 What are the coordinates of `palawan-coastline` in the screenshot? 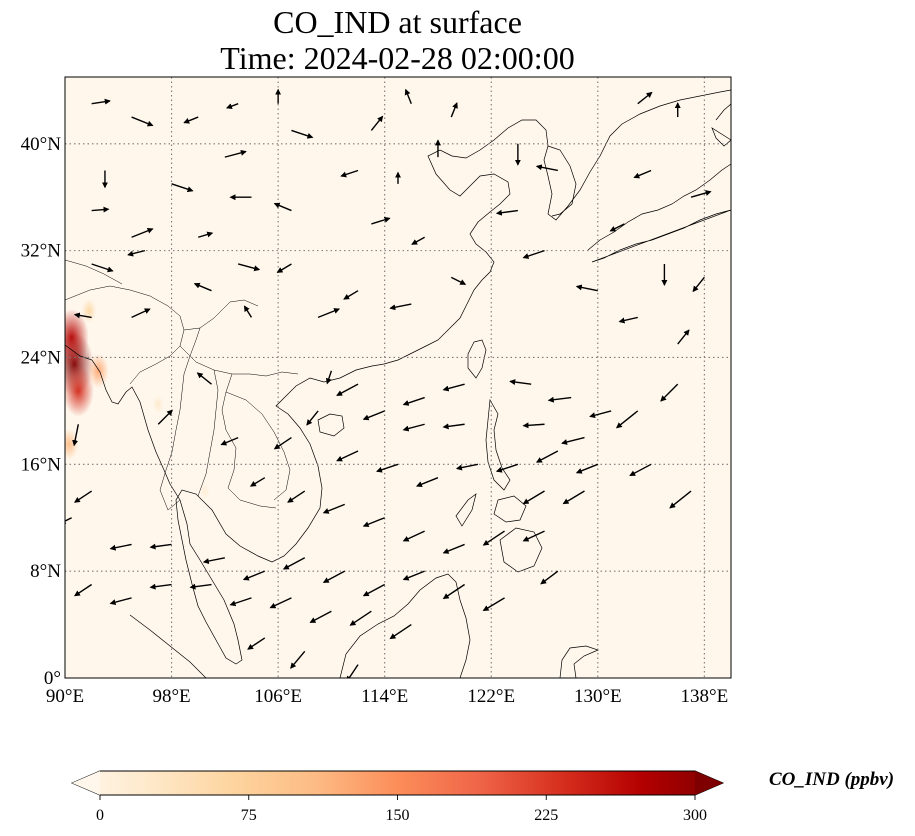 It's located at (466, 510).